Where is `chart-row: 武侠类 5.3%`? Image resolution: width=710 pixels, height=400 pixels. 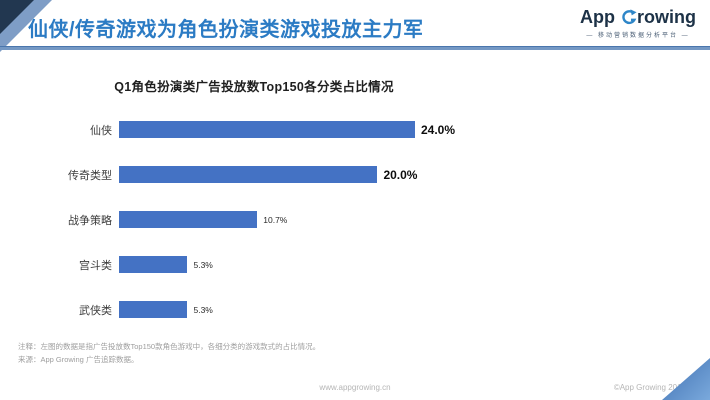
chart-row: 武侠类 5.3% is located at coordinates (254, 309).